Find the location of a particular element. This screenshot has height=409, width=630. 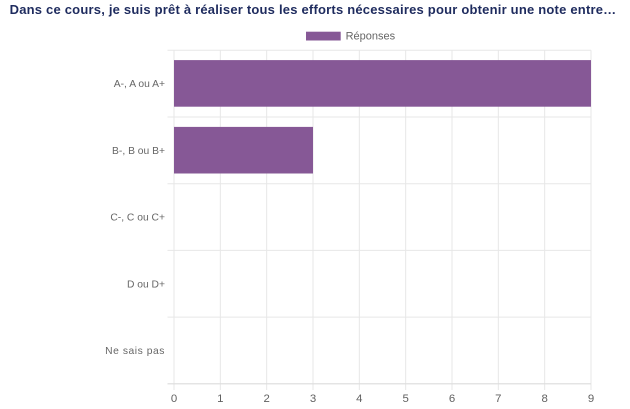

svg-text: 9 is located at coordinates (591, 399).